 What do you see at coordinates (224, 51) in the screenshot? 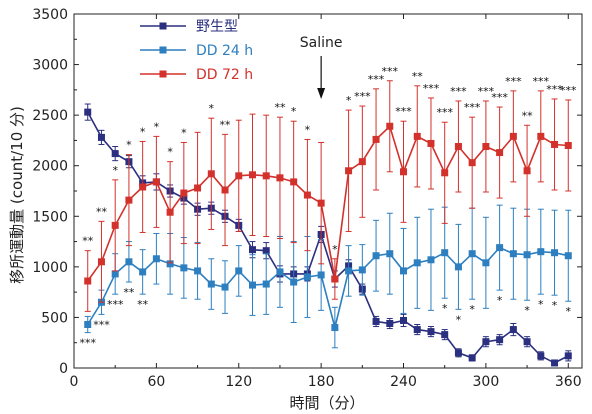
I see `legend-label: DD 24 h` at bounding box center [224, 51].